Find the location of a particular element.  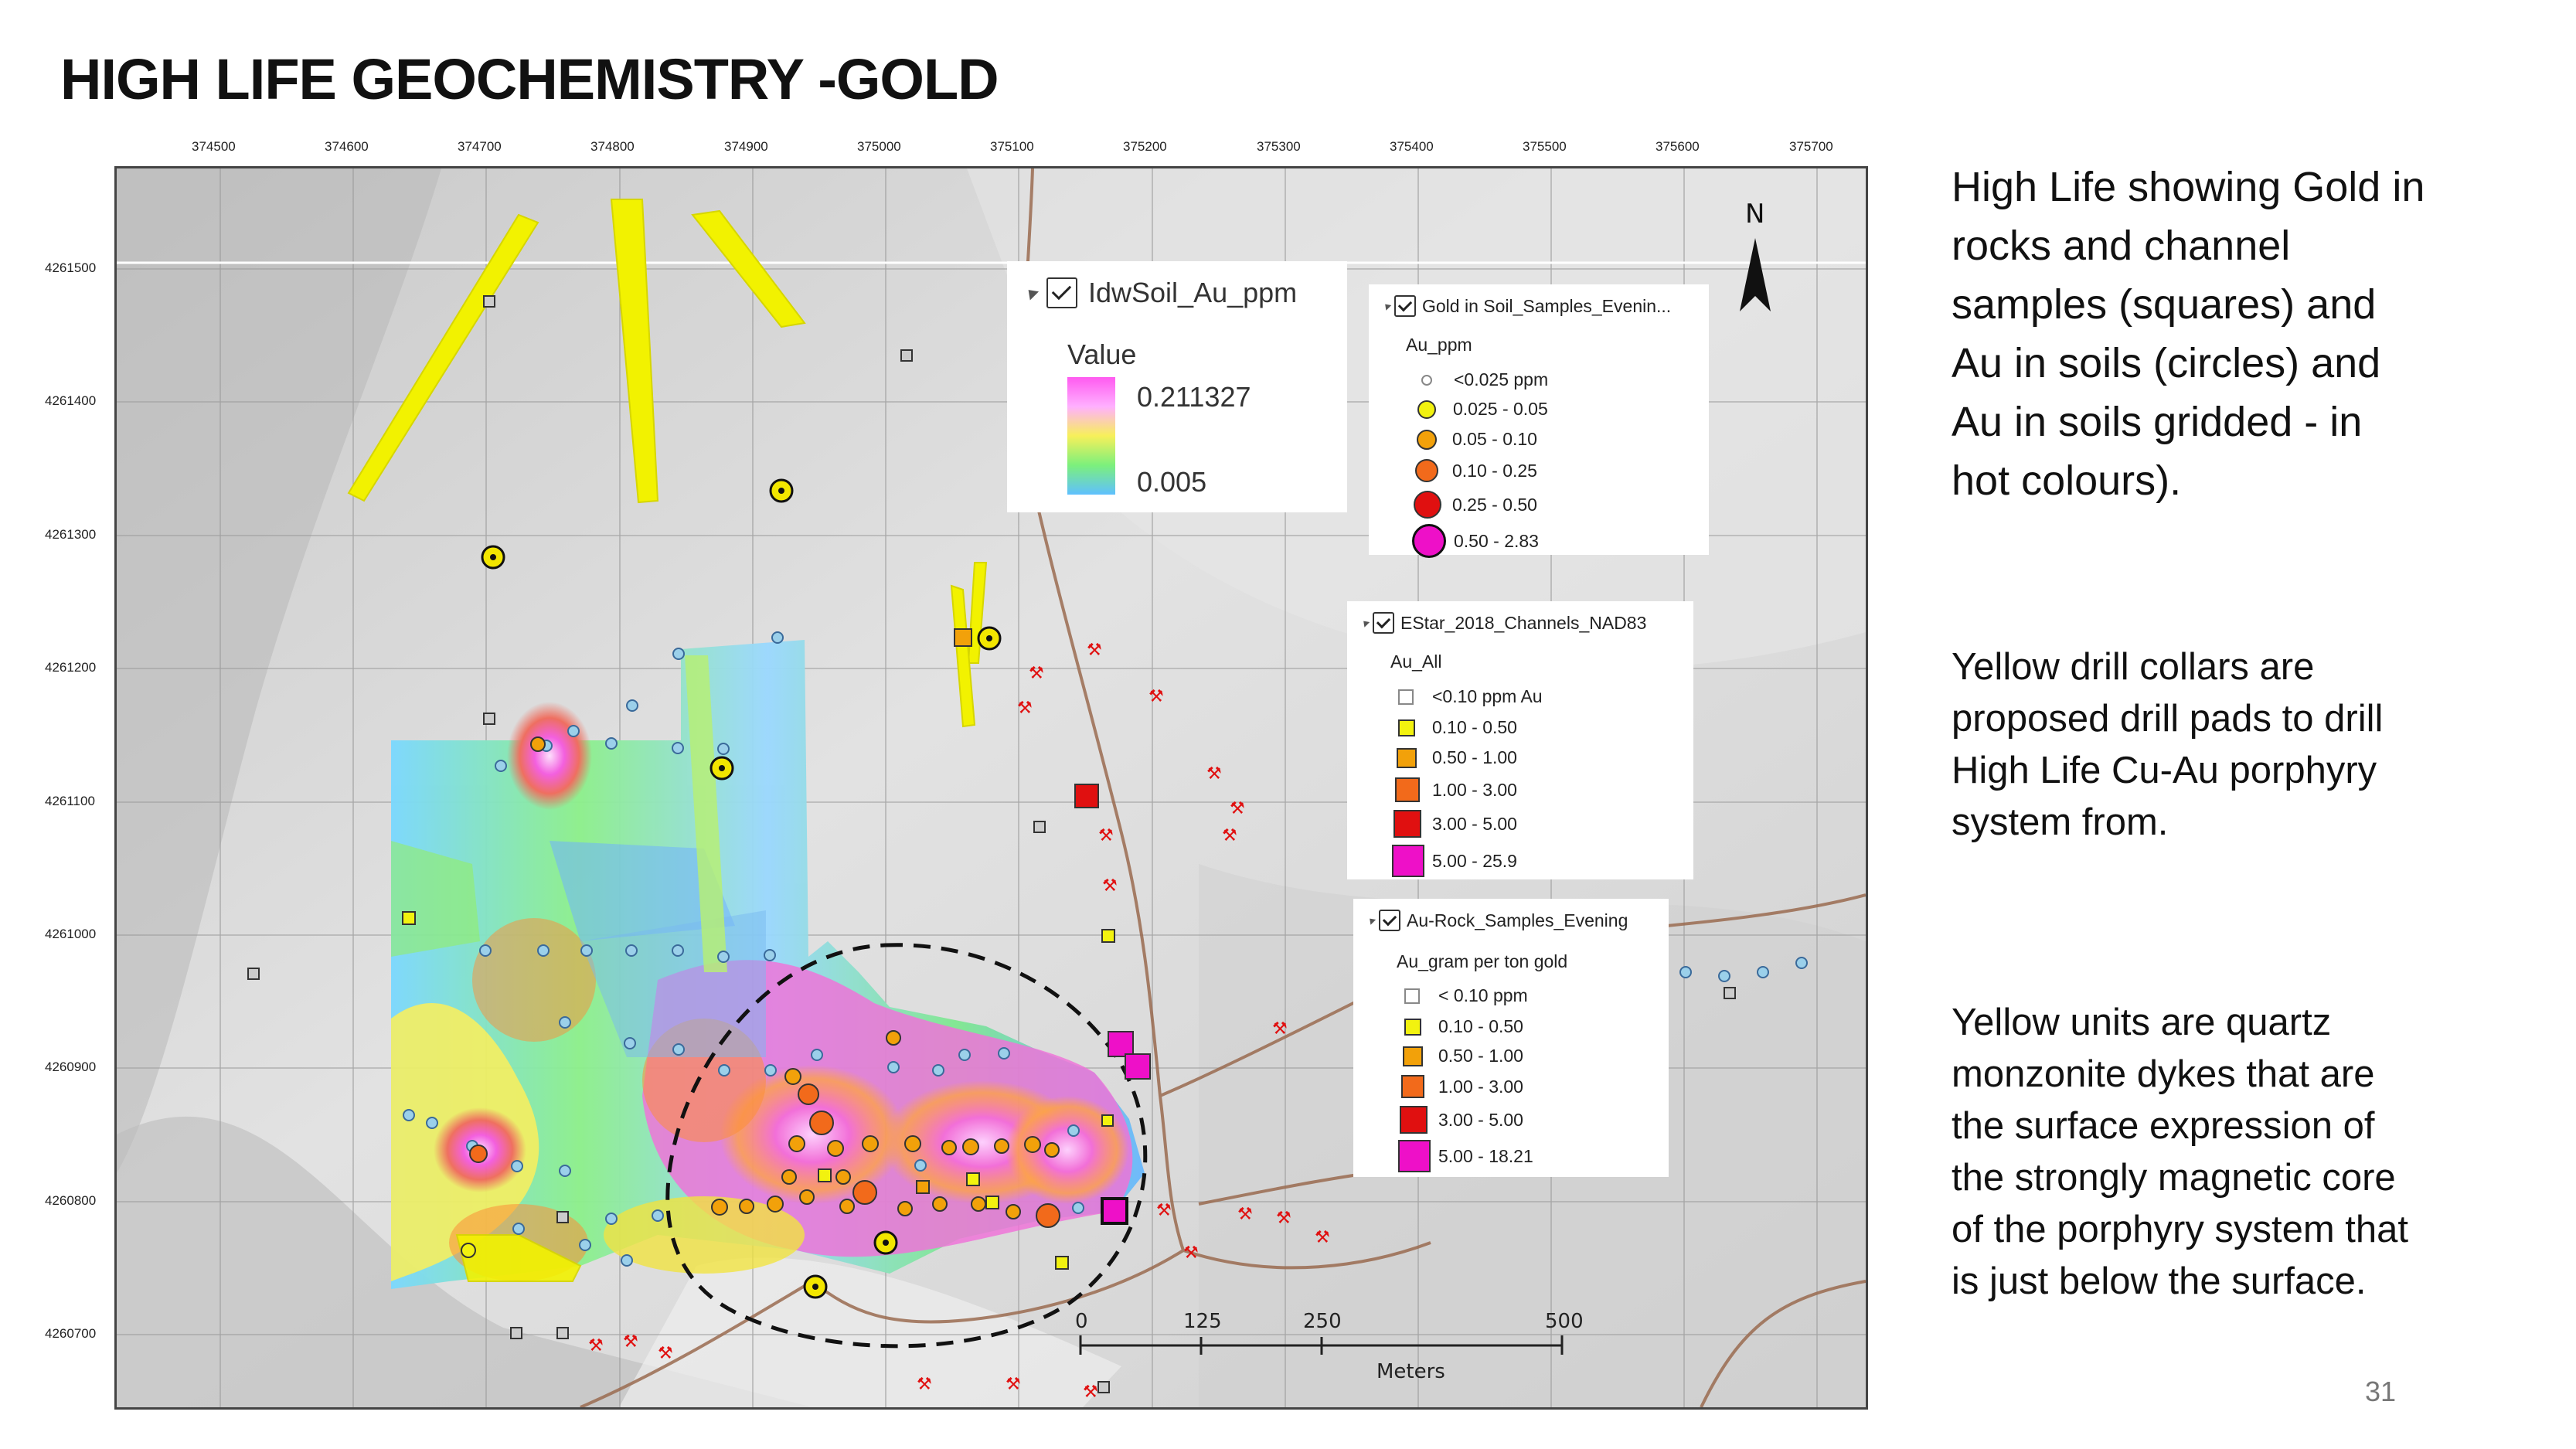

x-tick-label: 374900 is located at coordinates (746, 146).